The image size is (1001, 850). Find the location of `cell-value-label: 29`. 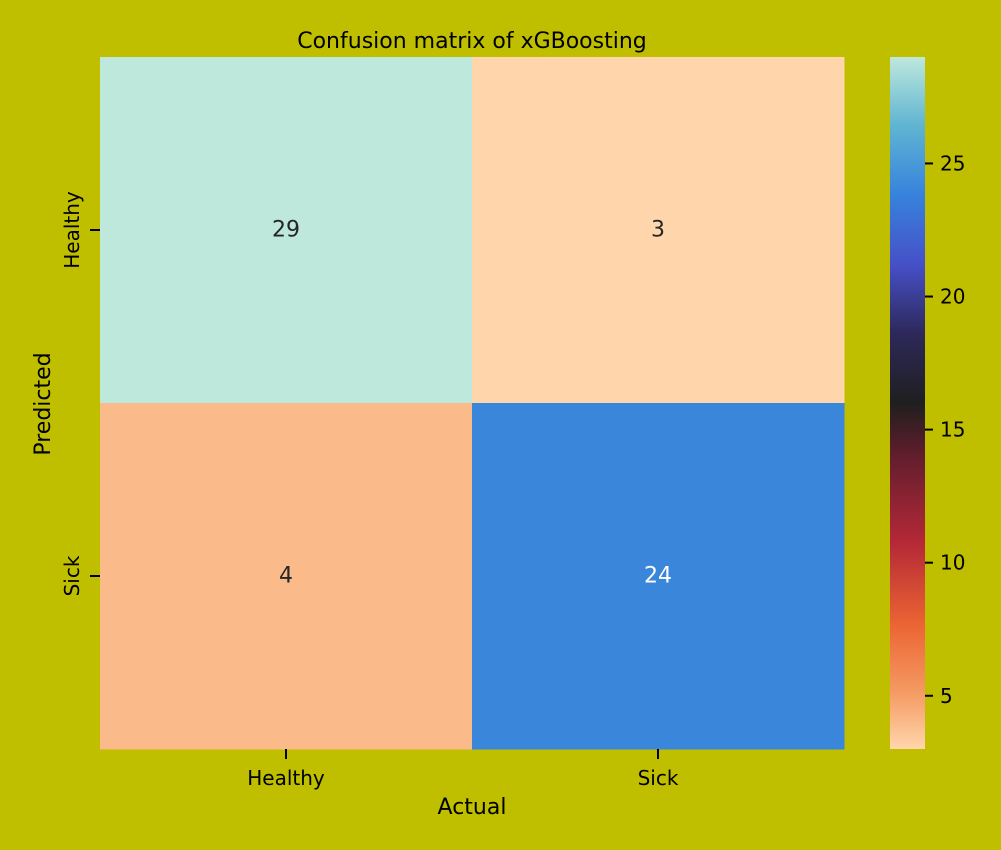

cell-value-label: 29 is located at coordinates (286, 230).